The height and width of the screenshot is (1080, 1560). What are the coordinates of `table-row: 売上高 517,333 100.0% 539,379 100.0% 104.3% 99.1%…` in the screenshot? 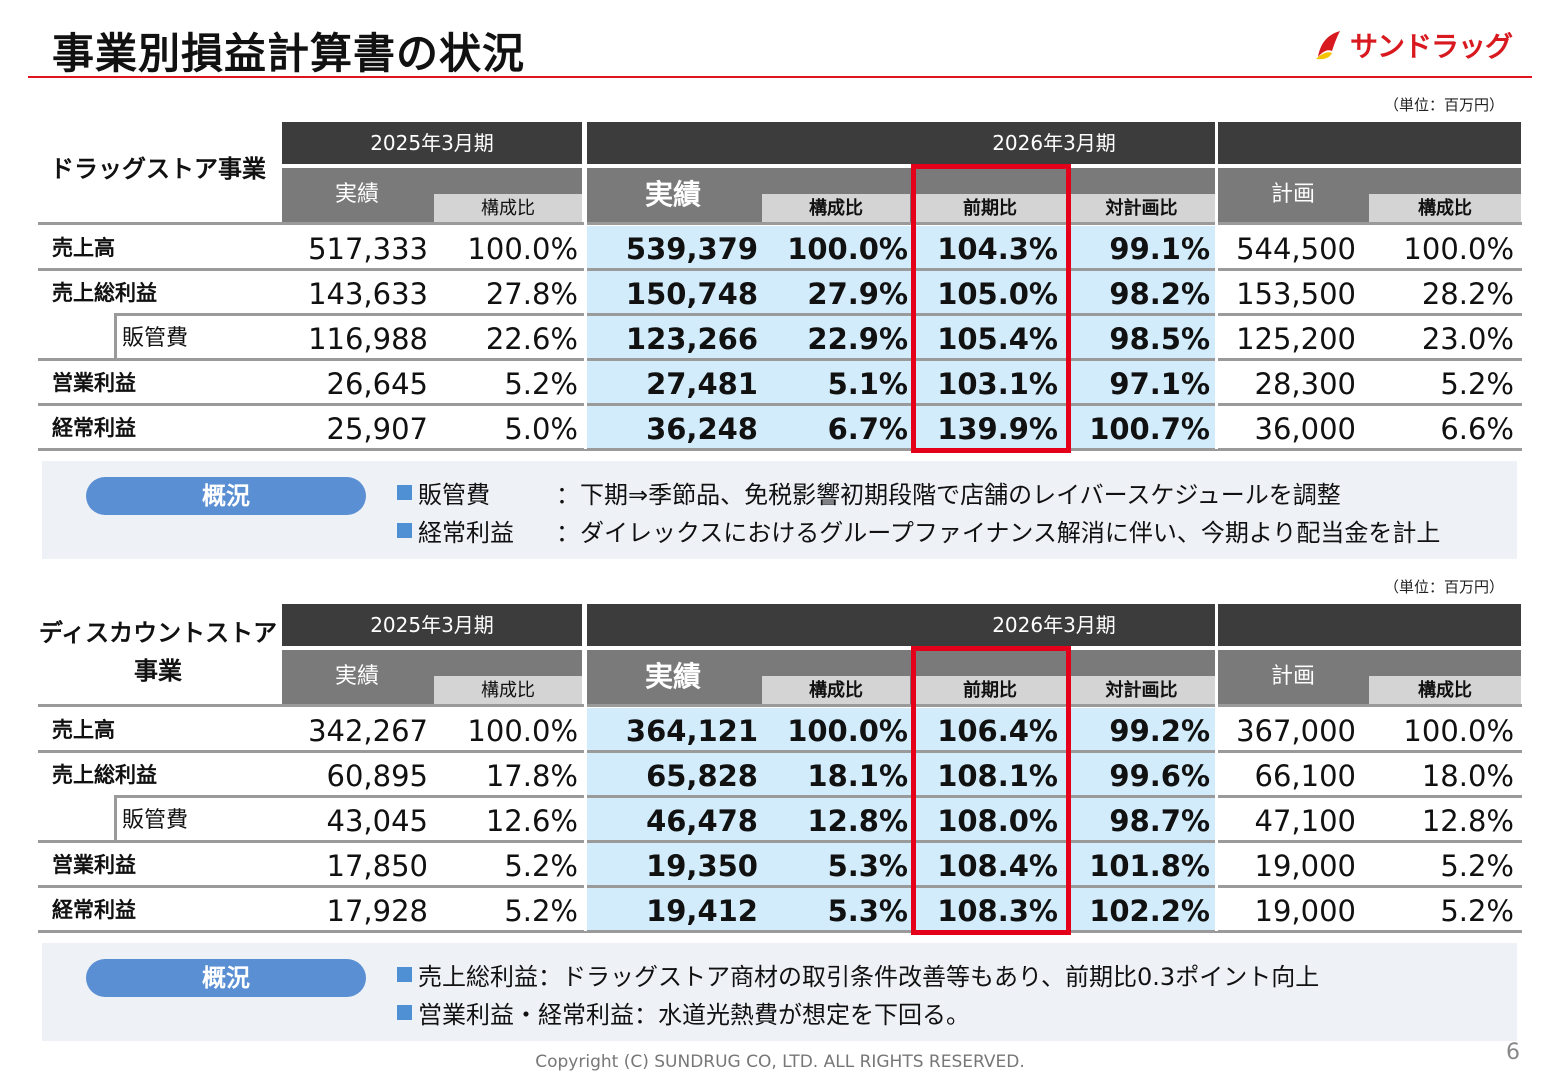 It's located at (780, 248).